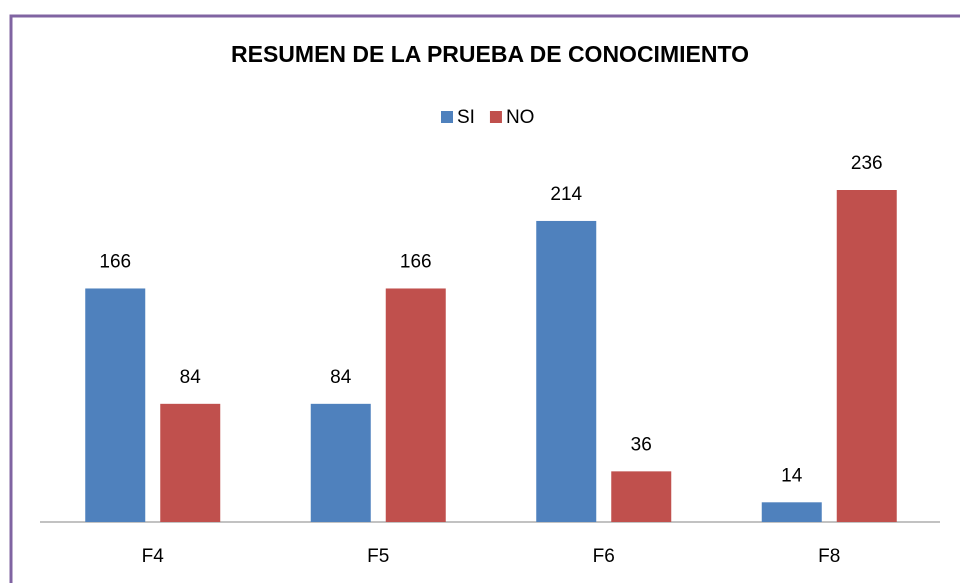  Describe the element at coordinates (867, 163) in the screenshot. I see `data-label: 236` at that location.